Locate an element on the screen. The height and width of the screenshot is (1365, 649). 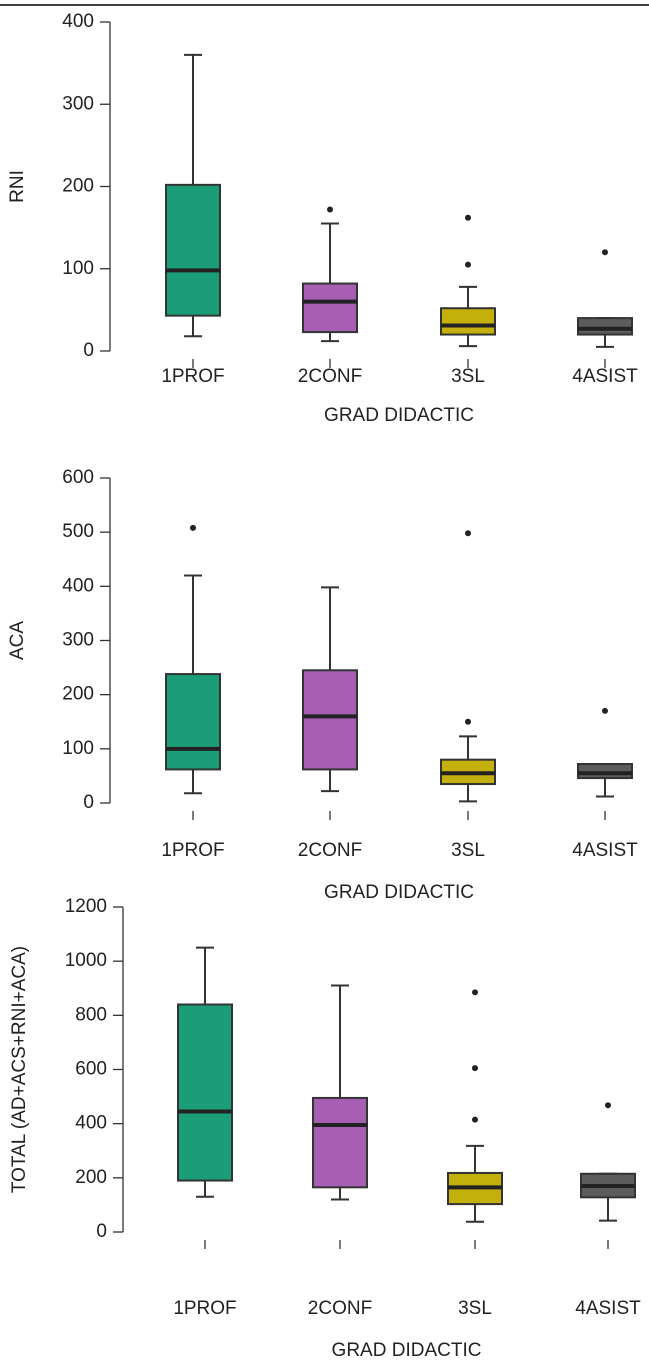
y-tick-label: 500 is located at coordinates (78, 531).